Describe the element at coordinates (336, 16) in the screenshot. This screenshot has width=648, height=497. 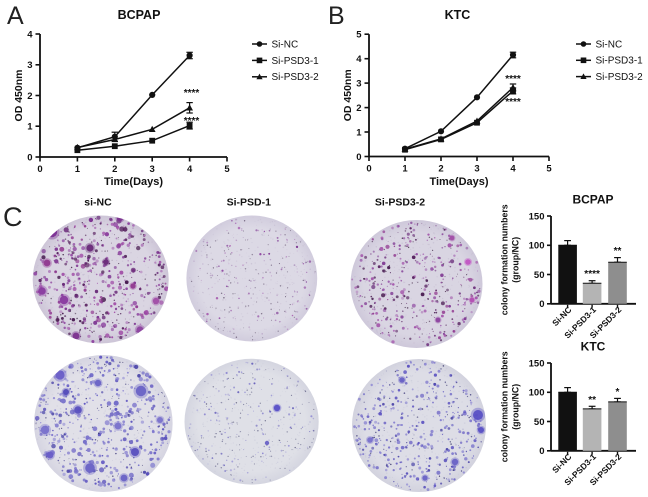
I see `svg-text: B` at that location.